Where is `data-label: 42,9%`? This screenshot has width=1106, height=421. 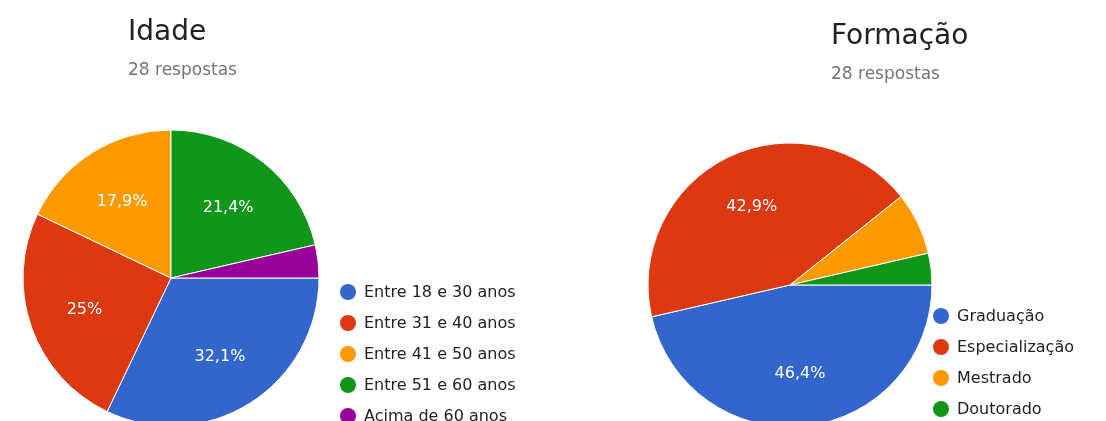 data-label: 42,9% is located at coordinates (752, 206).